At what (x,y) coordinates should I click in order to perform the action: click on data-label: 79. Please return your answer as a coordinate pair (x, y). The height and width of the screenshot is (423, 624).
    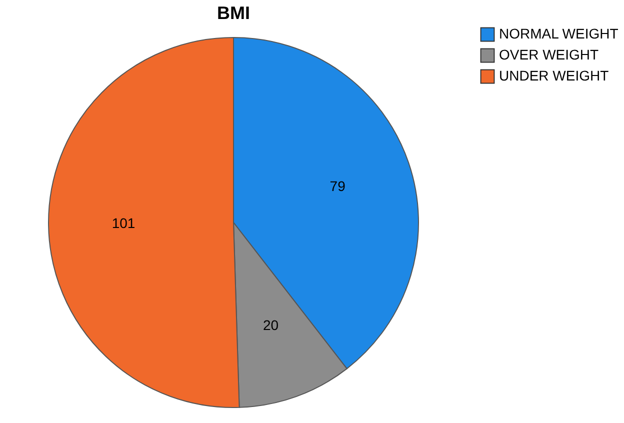
    Looking at the image, I should click on (338, 186).